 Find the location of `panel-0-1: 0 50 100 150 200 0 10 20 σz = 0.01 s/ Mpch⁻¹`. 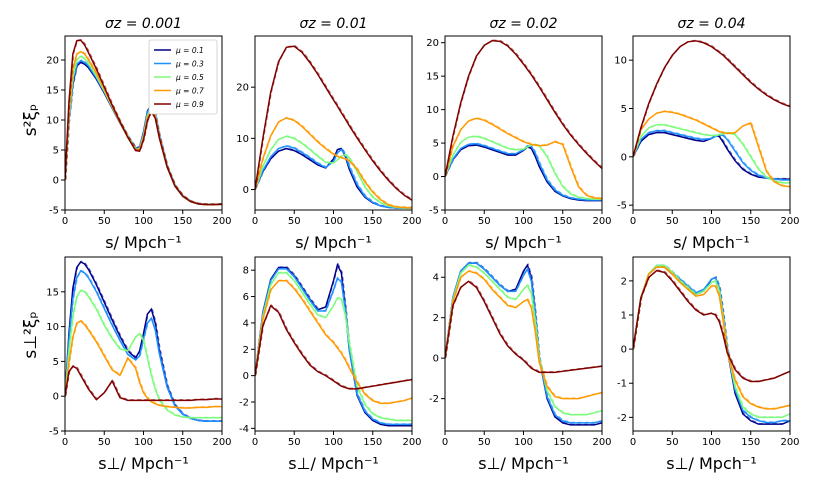

panel-0-1: 0 50 100 150 200 0 10 20 σz = 0.01 s/ Mpch⁻¹ is located at coordinates (328, 134).